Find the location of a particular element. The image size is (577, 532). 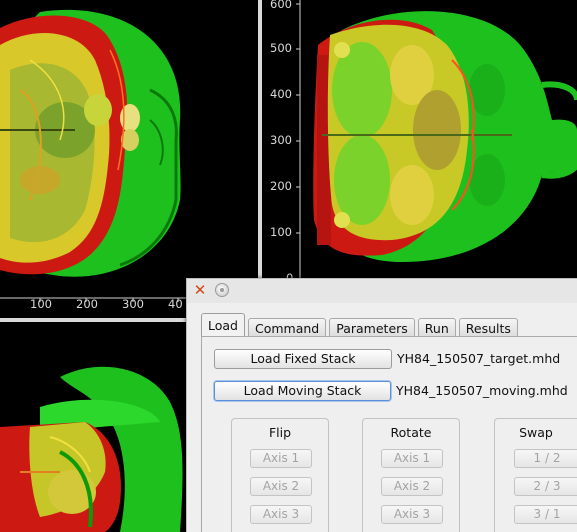

rotate-axis-1-button: Axis 1 is located at coordinates (412, 458).